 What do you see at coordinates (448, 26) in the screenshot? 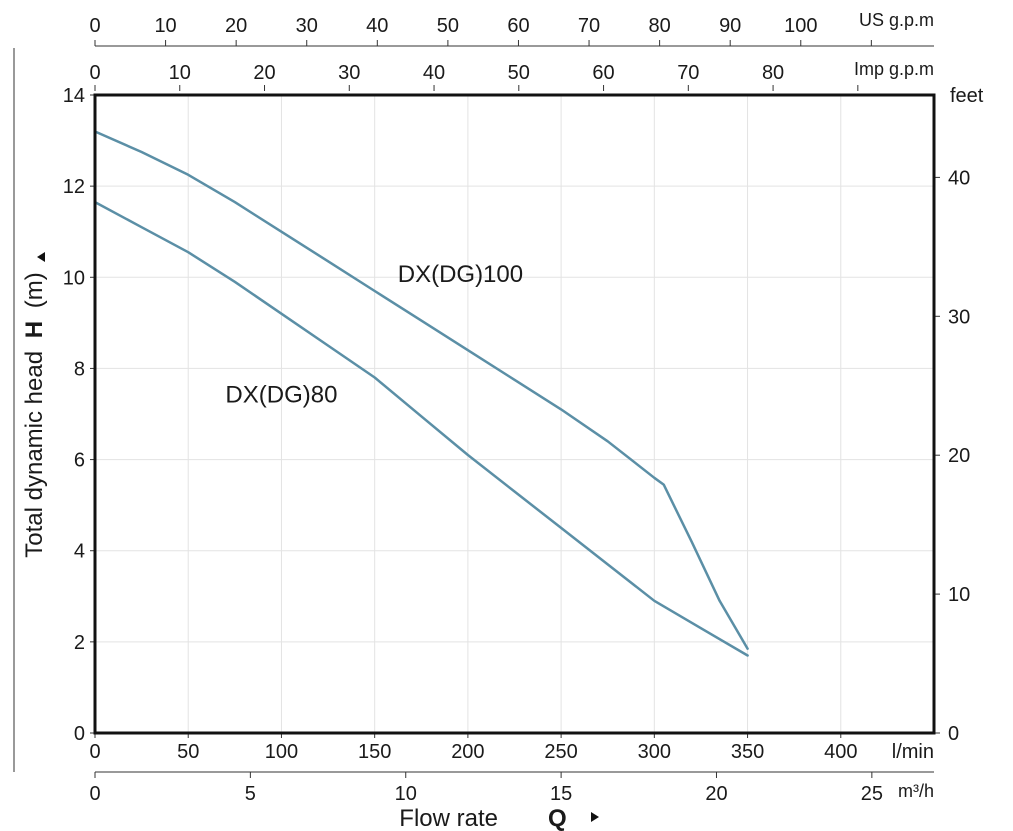
I see `us-gpm-tick-label: 50` at bounding box center [448, 26].